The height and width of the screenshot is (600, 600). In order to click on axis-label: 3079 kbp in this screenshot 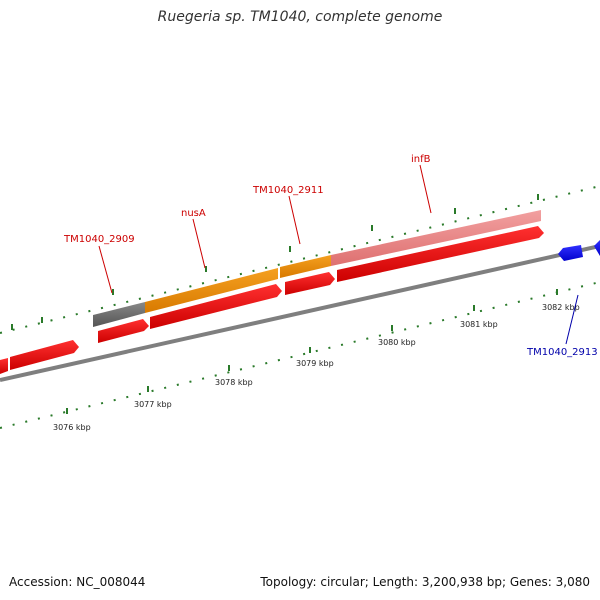, I will do `click(315, 363)`.